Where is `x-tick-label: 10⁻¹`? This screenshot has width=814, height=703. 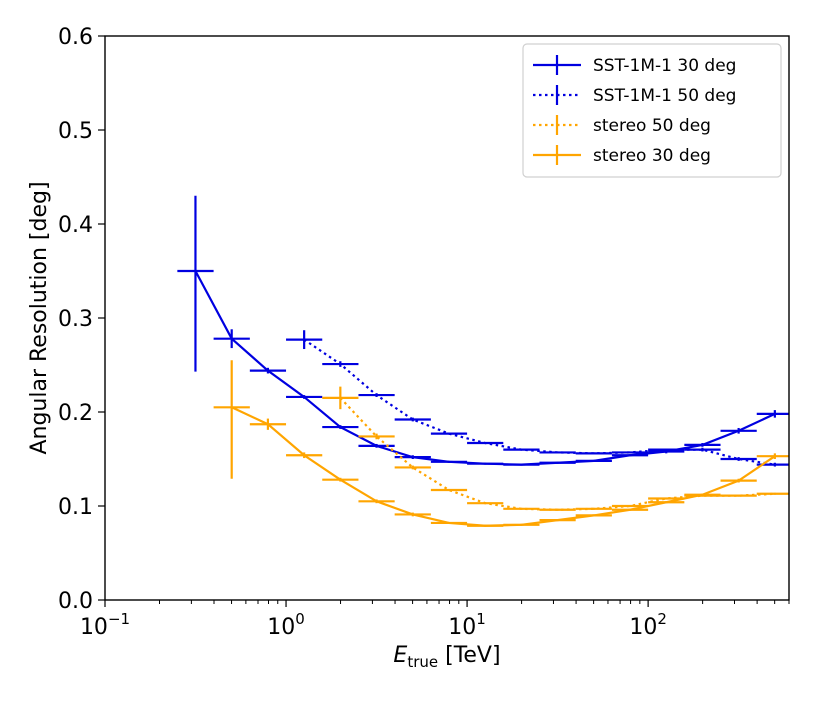
x-tick-label: 10⁻¹ is located at coordinates (105, 625).